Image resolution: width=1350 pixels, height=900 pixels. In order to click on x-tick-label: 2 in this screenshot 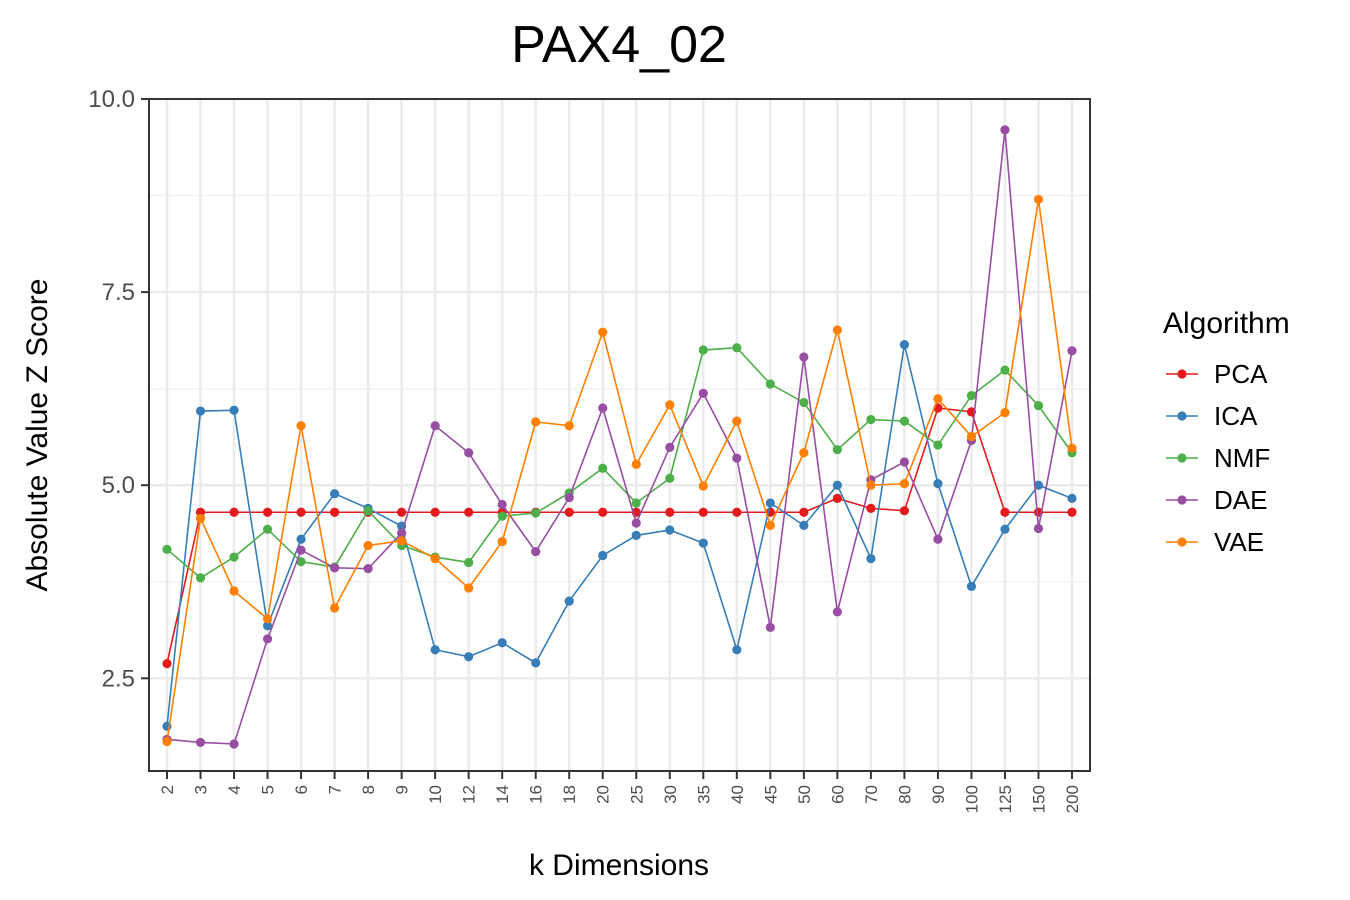, I will do `click(167, 789)`.